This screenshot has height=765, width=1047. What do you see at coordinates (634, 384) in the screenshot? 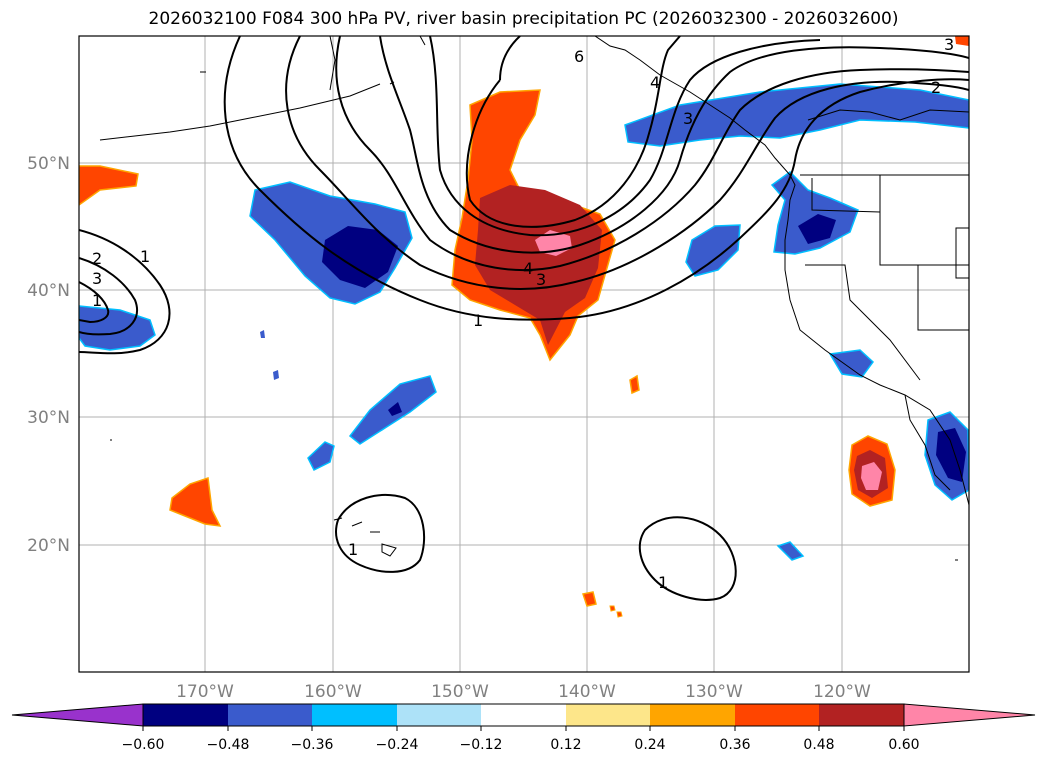
I see `pos-area-dot-a` at bounding box center [634, 384].